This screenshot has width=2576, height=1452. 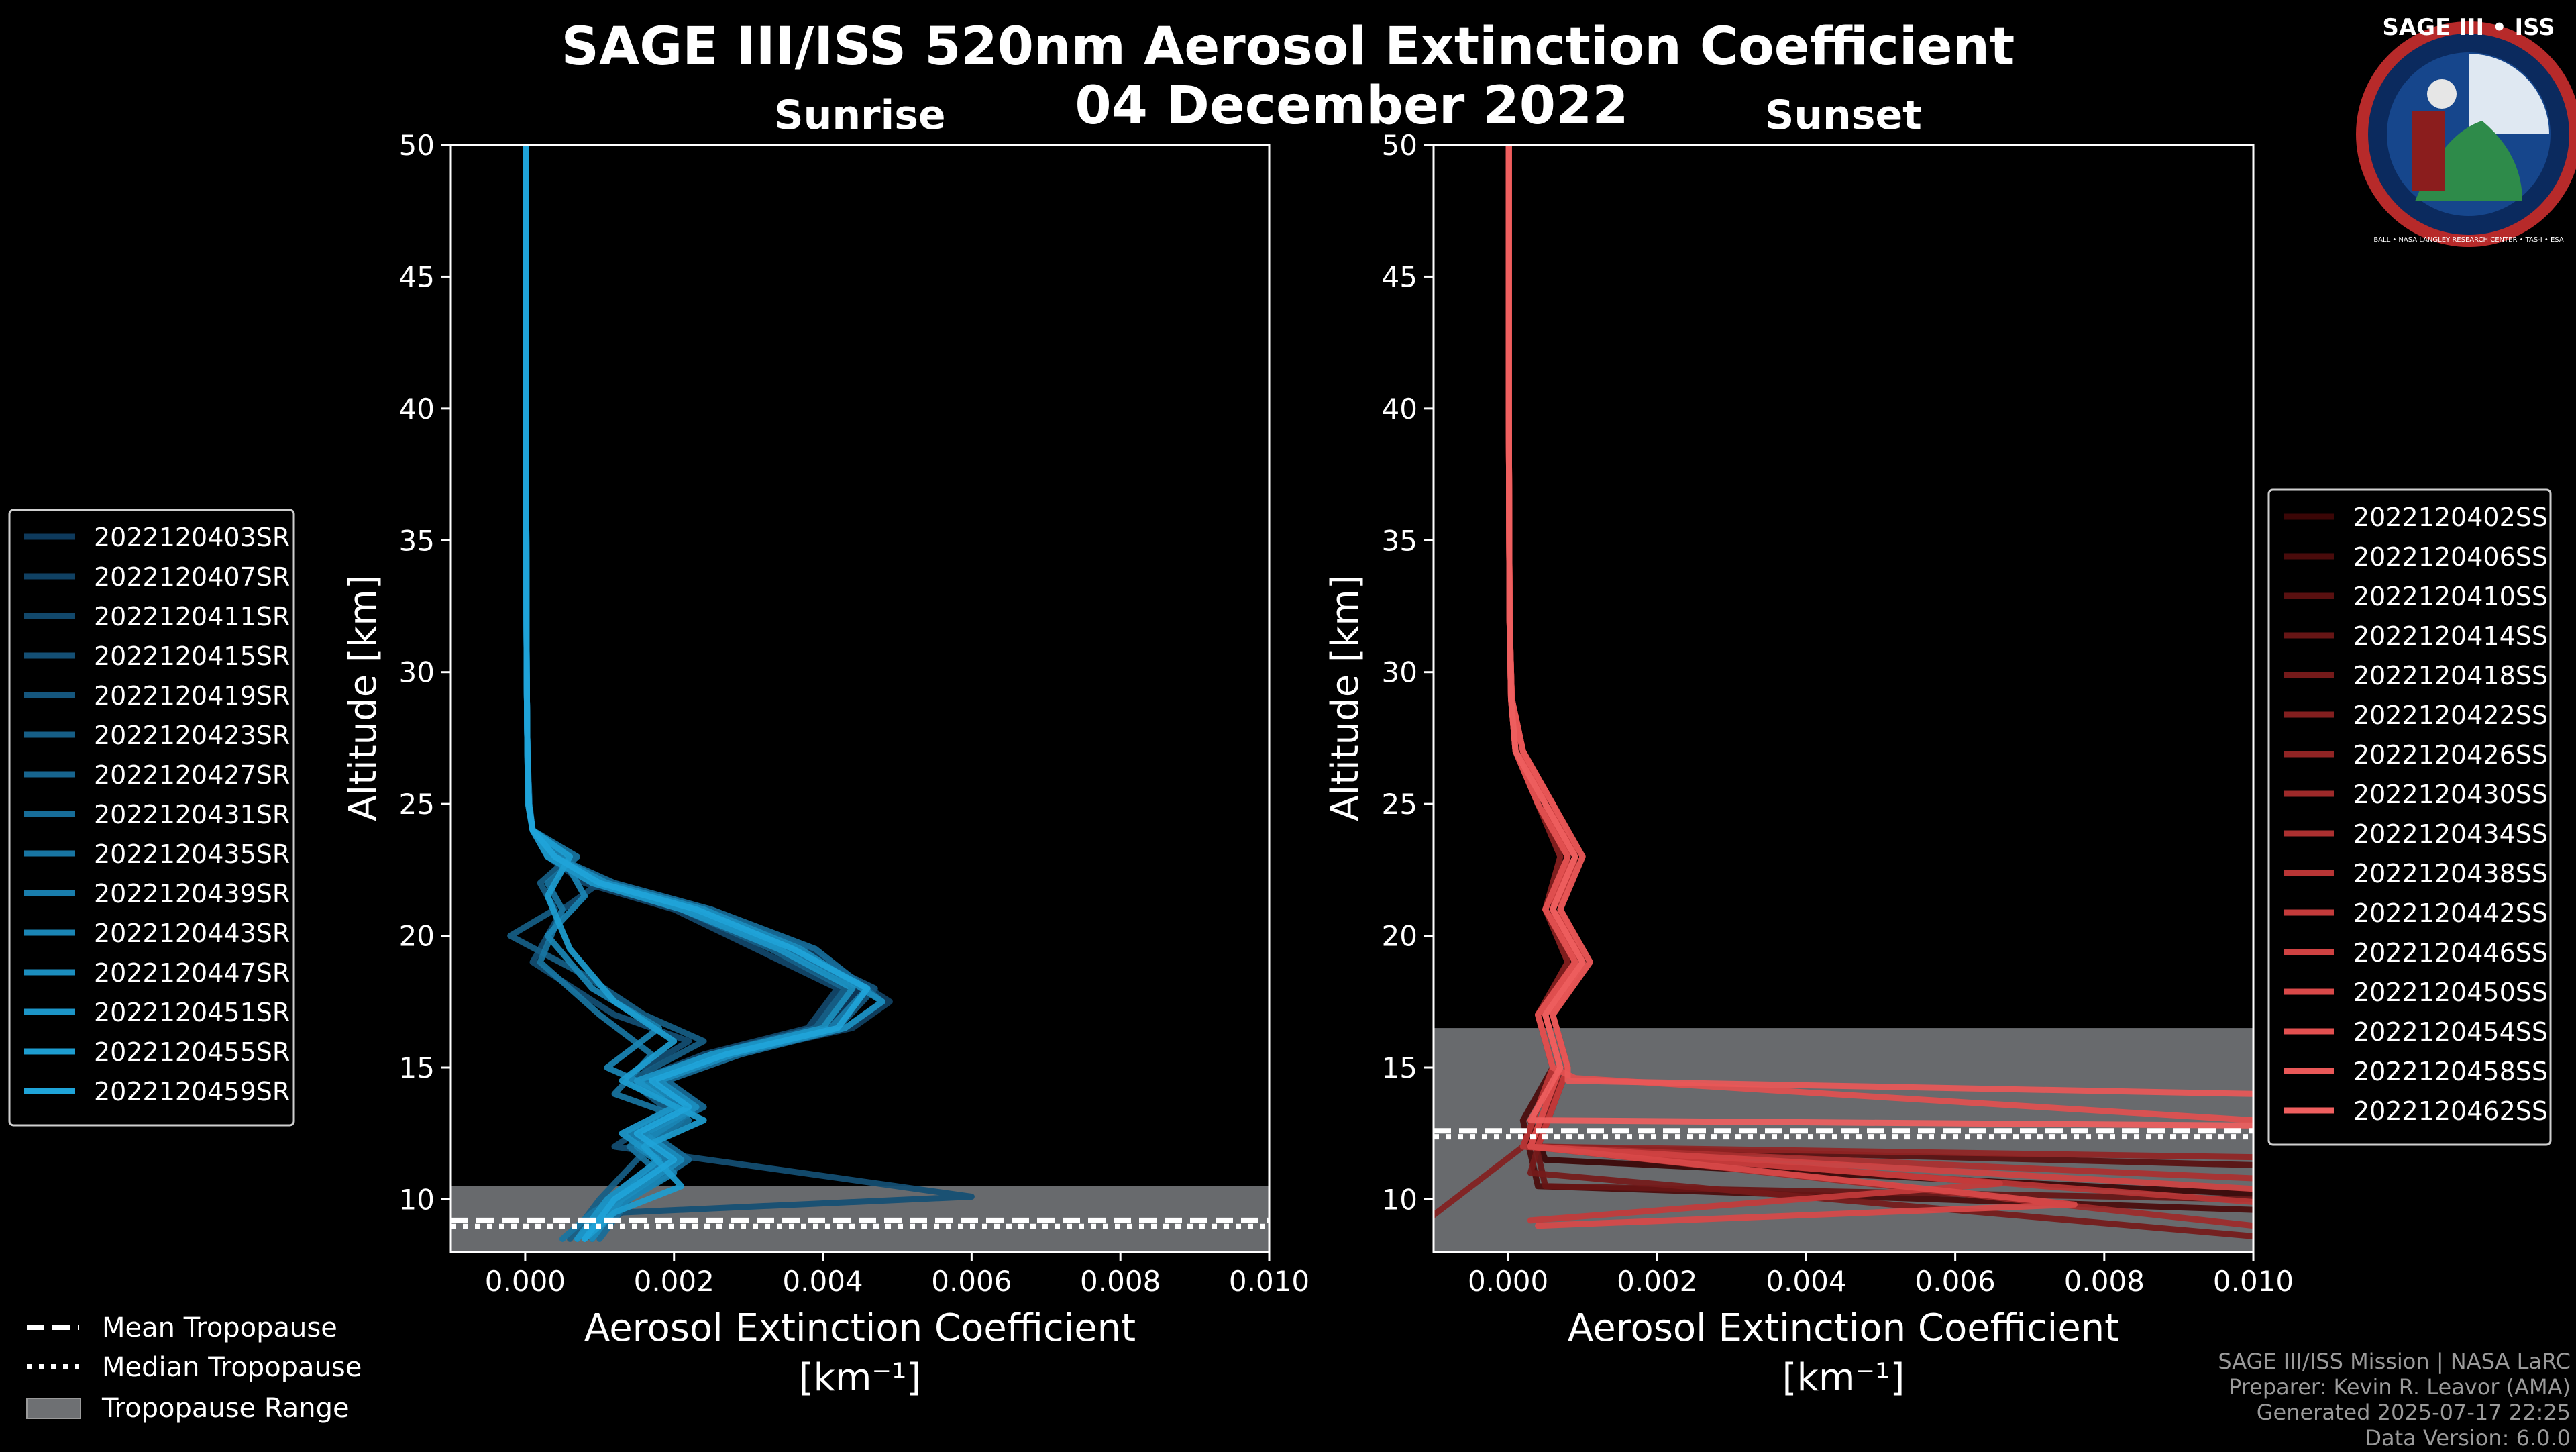 I want to click on sunrise-legend-label: 2022120411SR, so click(x=192, y=617).